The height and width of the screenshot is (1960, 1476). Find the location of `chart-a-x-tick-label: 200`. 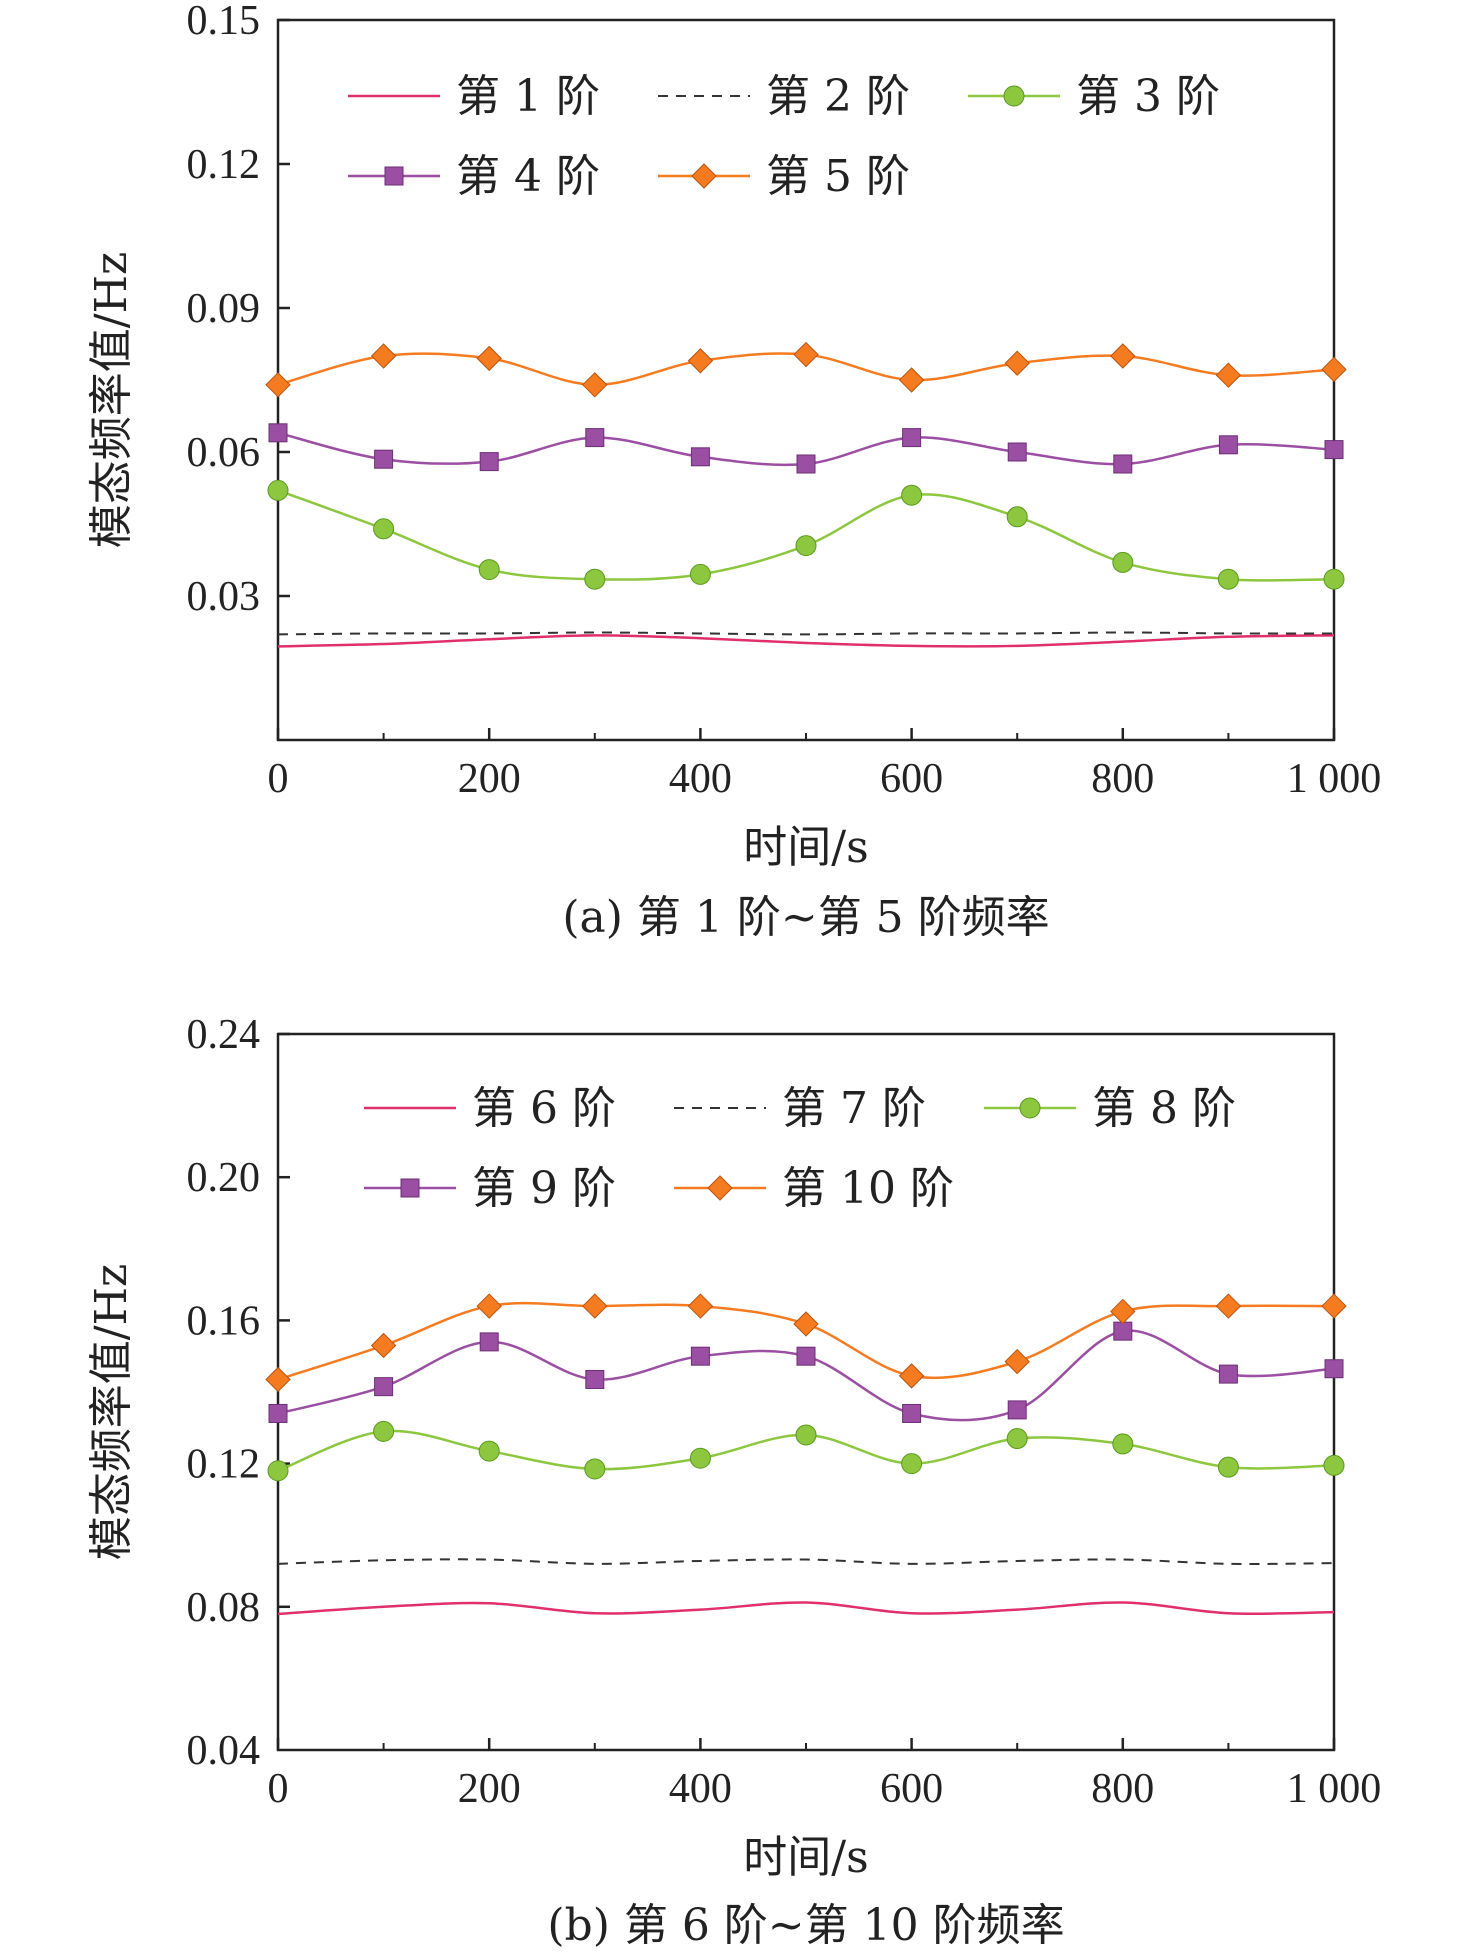

chart-a-x-tick-label: 200 is located at coordinates (489, 779).